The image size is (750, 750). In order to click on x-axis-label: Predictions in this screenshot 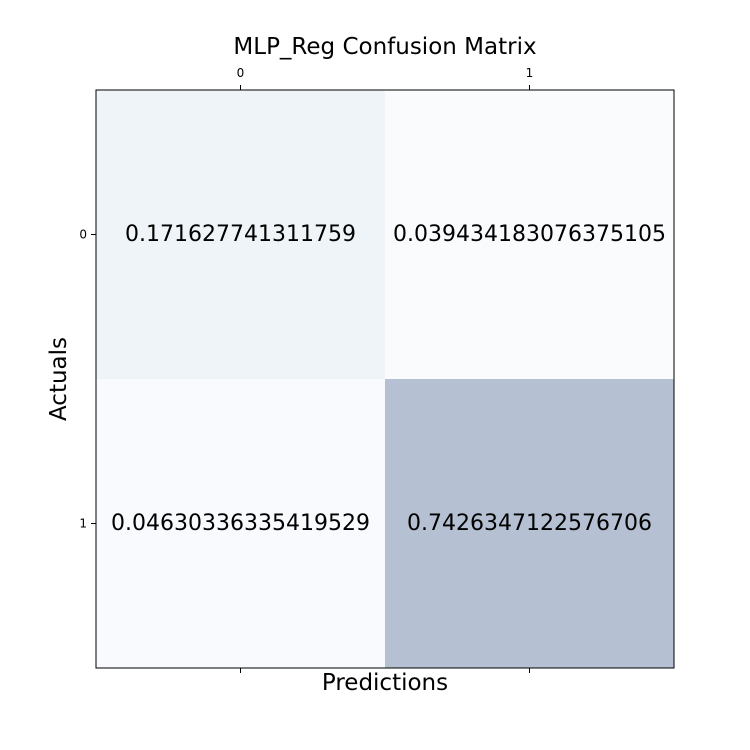, I will do `click(385, 683)`.